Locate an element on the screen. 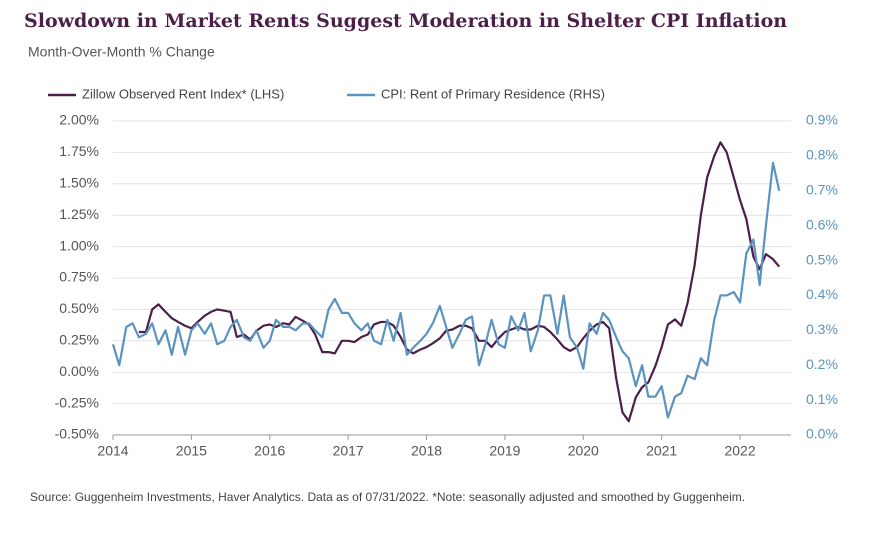 The height and width of the screenshot is (542, 886). legend-label: CPI: Rent of Primary Residence (RHS) is located at coordinates (493, 93).